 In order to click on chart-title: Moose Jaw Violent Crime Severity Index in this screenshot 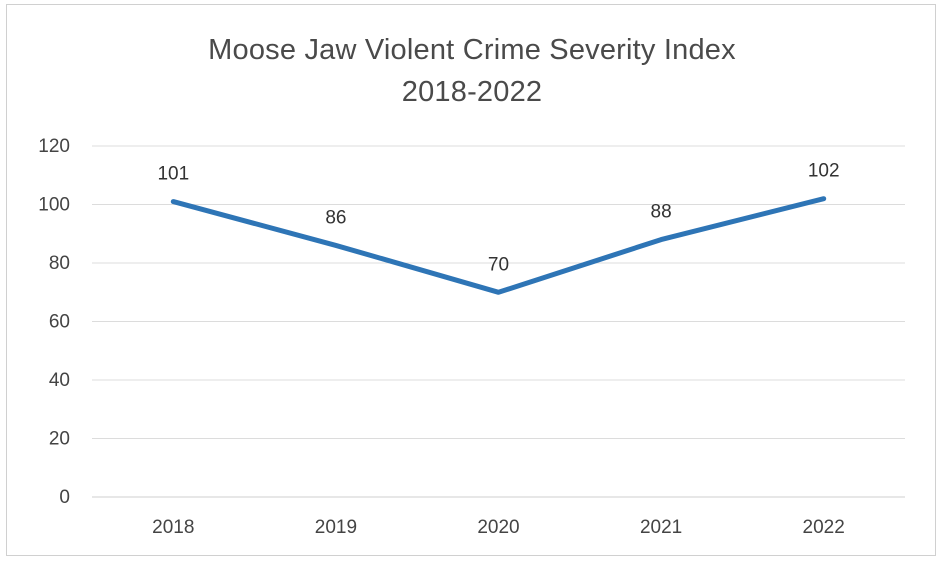, I will do `click(472, 50)`.